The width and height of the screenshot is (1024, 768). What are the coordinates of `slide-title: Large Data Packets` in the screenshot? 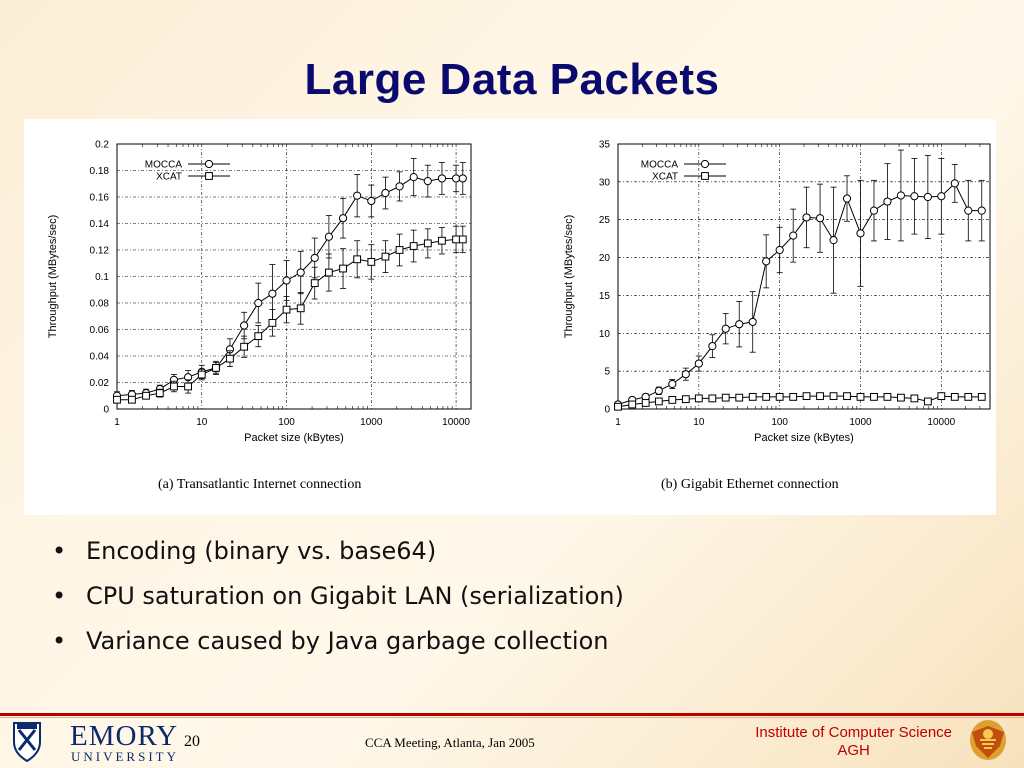 It's located at (512, 79).